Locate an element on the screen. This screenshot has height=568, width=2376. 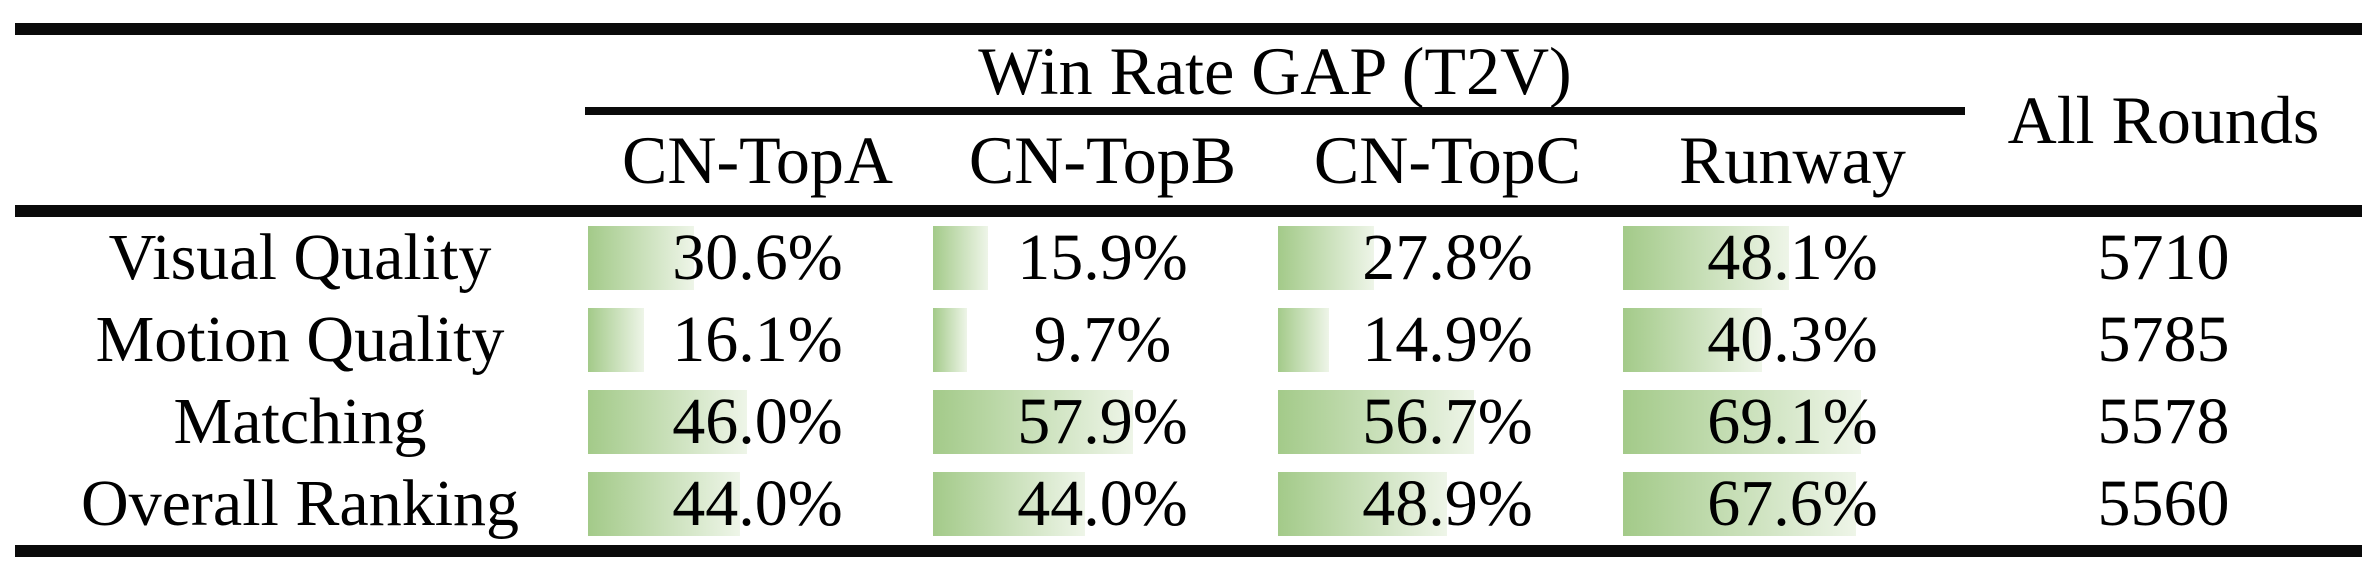
percent-value: 56.7% is located at coordinates (1447, 421).